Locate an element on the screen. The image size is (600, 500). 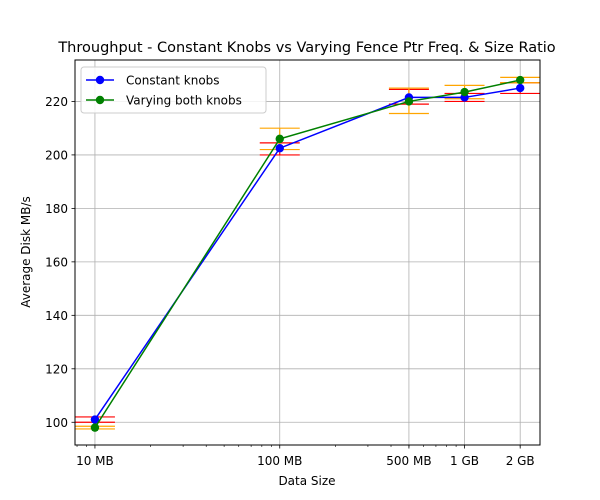
legend: Constant knobs Varying both knobs is located at coordinates (173, 90).